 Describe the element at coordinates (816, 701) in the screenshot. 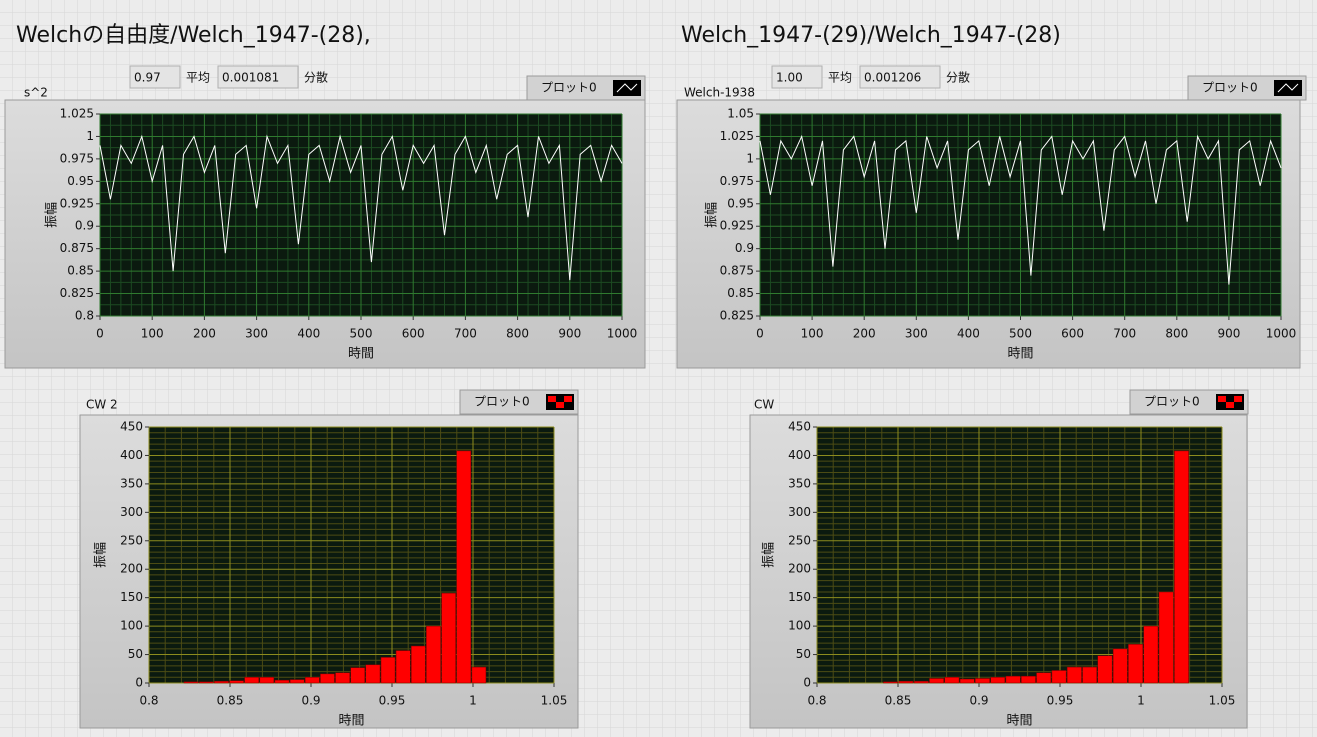

I see `x-tick-label: 0.8` at that location.